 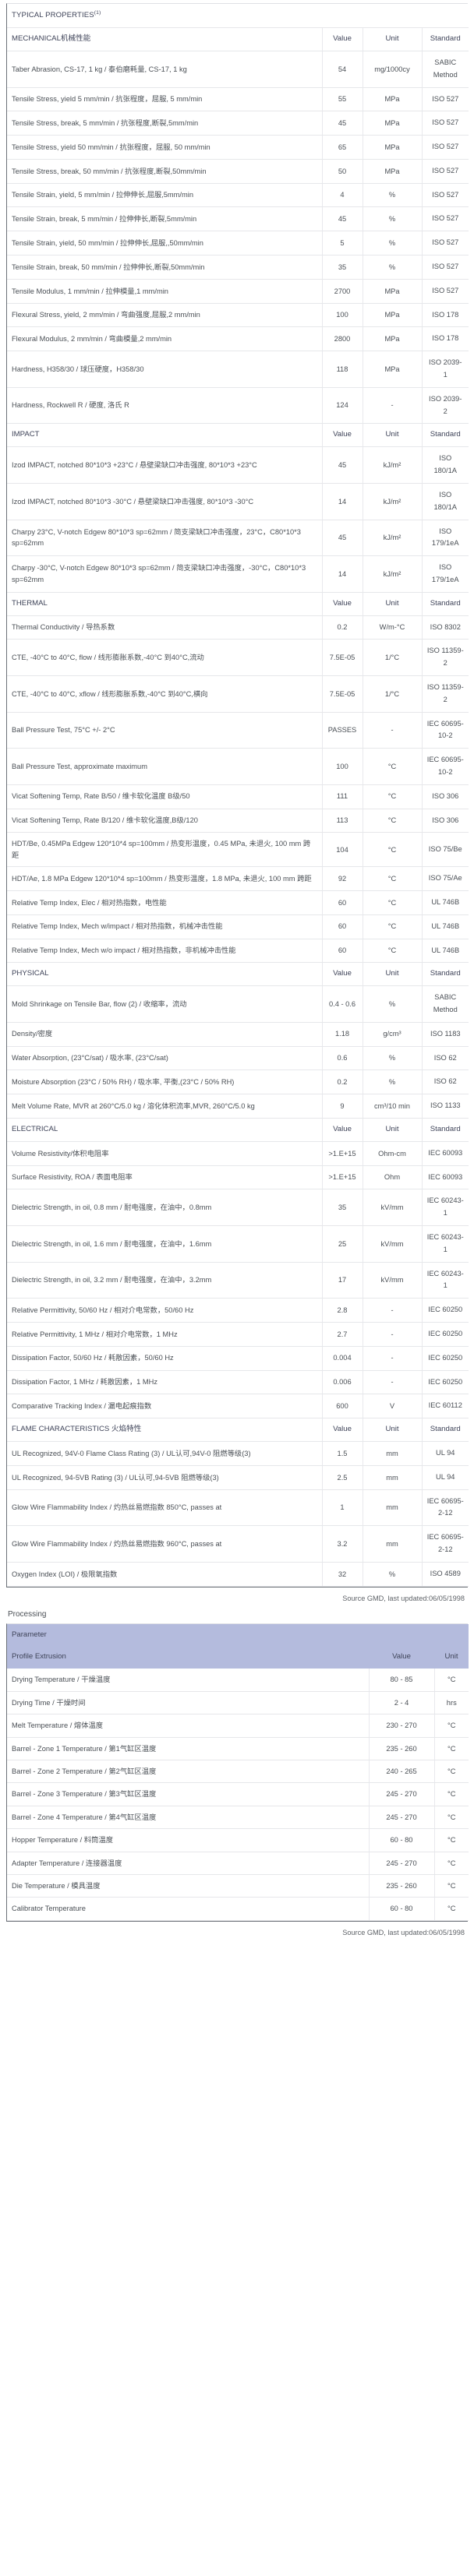 What do you see at coordinates (445, 538) in the screenshot?
I see `standard-cell: ISO 179/1eA` at bounding box center [445, 538].